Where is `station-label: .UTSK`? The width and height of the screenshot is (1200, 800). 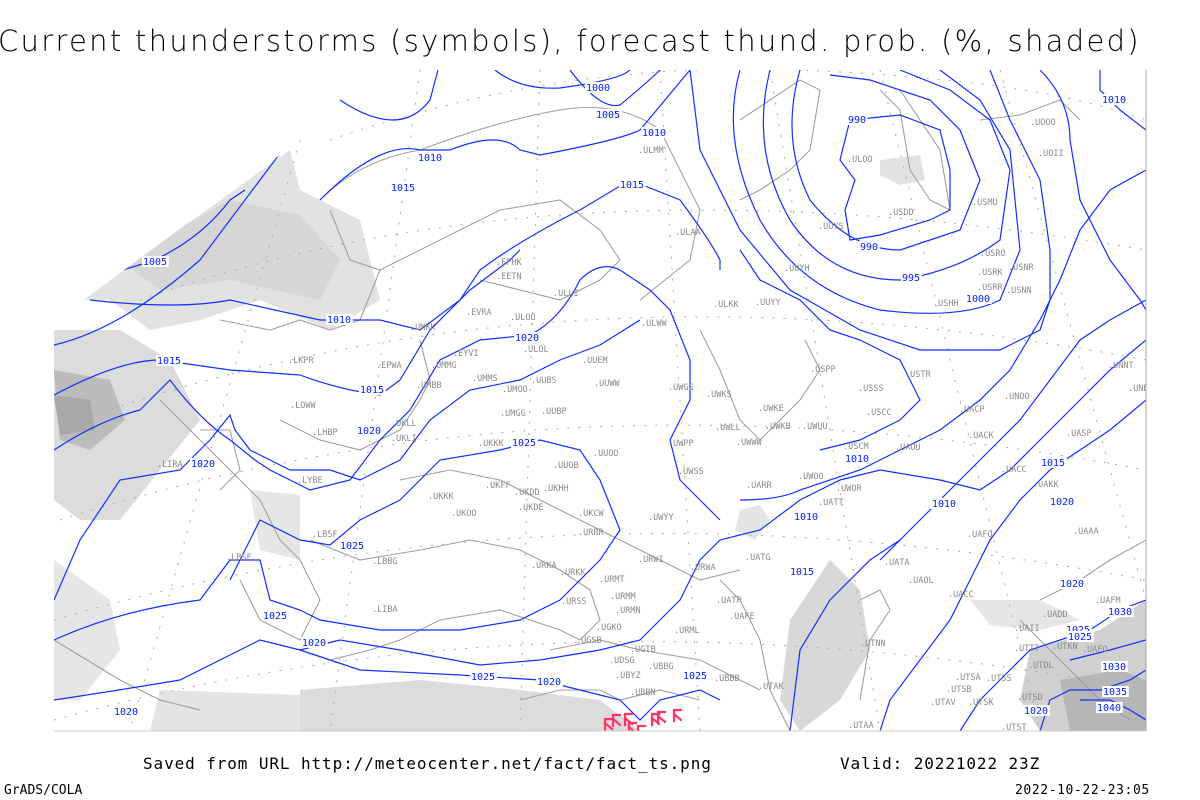
station-label: .UTSK is located at coordinates (981, 703).